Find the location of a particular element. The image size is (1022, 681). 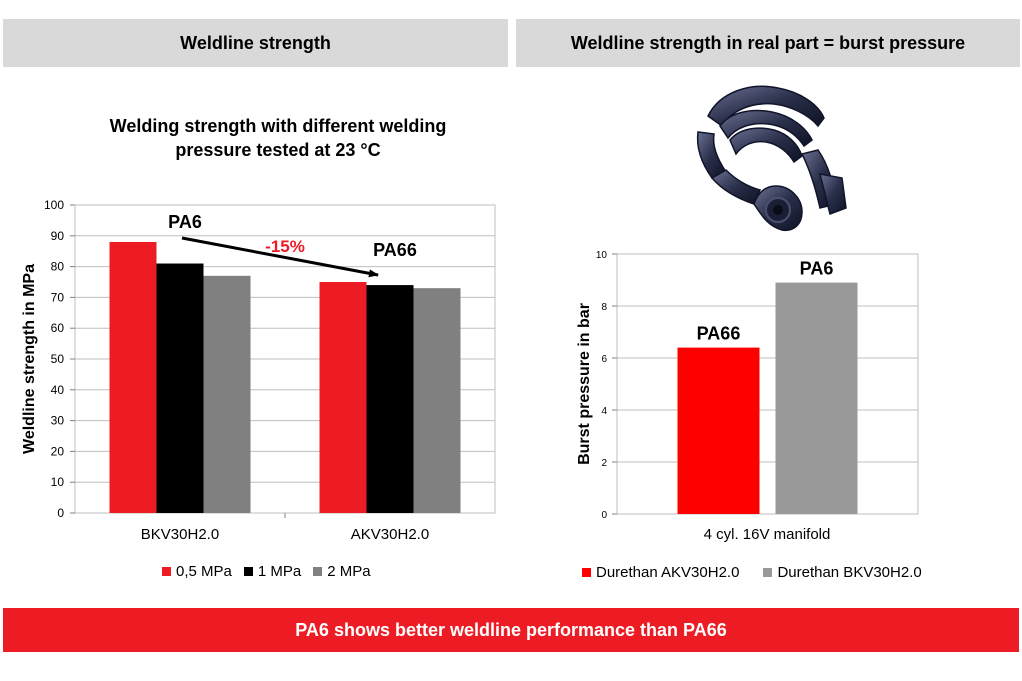

legend-label-bkv: Durethan BKV30H2.0 is located at coordinates (849, 572).